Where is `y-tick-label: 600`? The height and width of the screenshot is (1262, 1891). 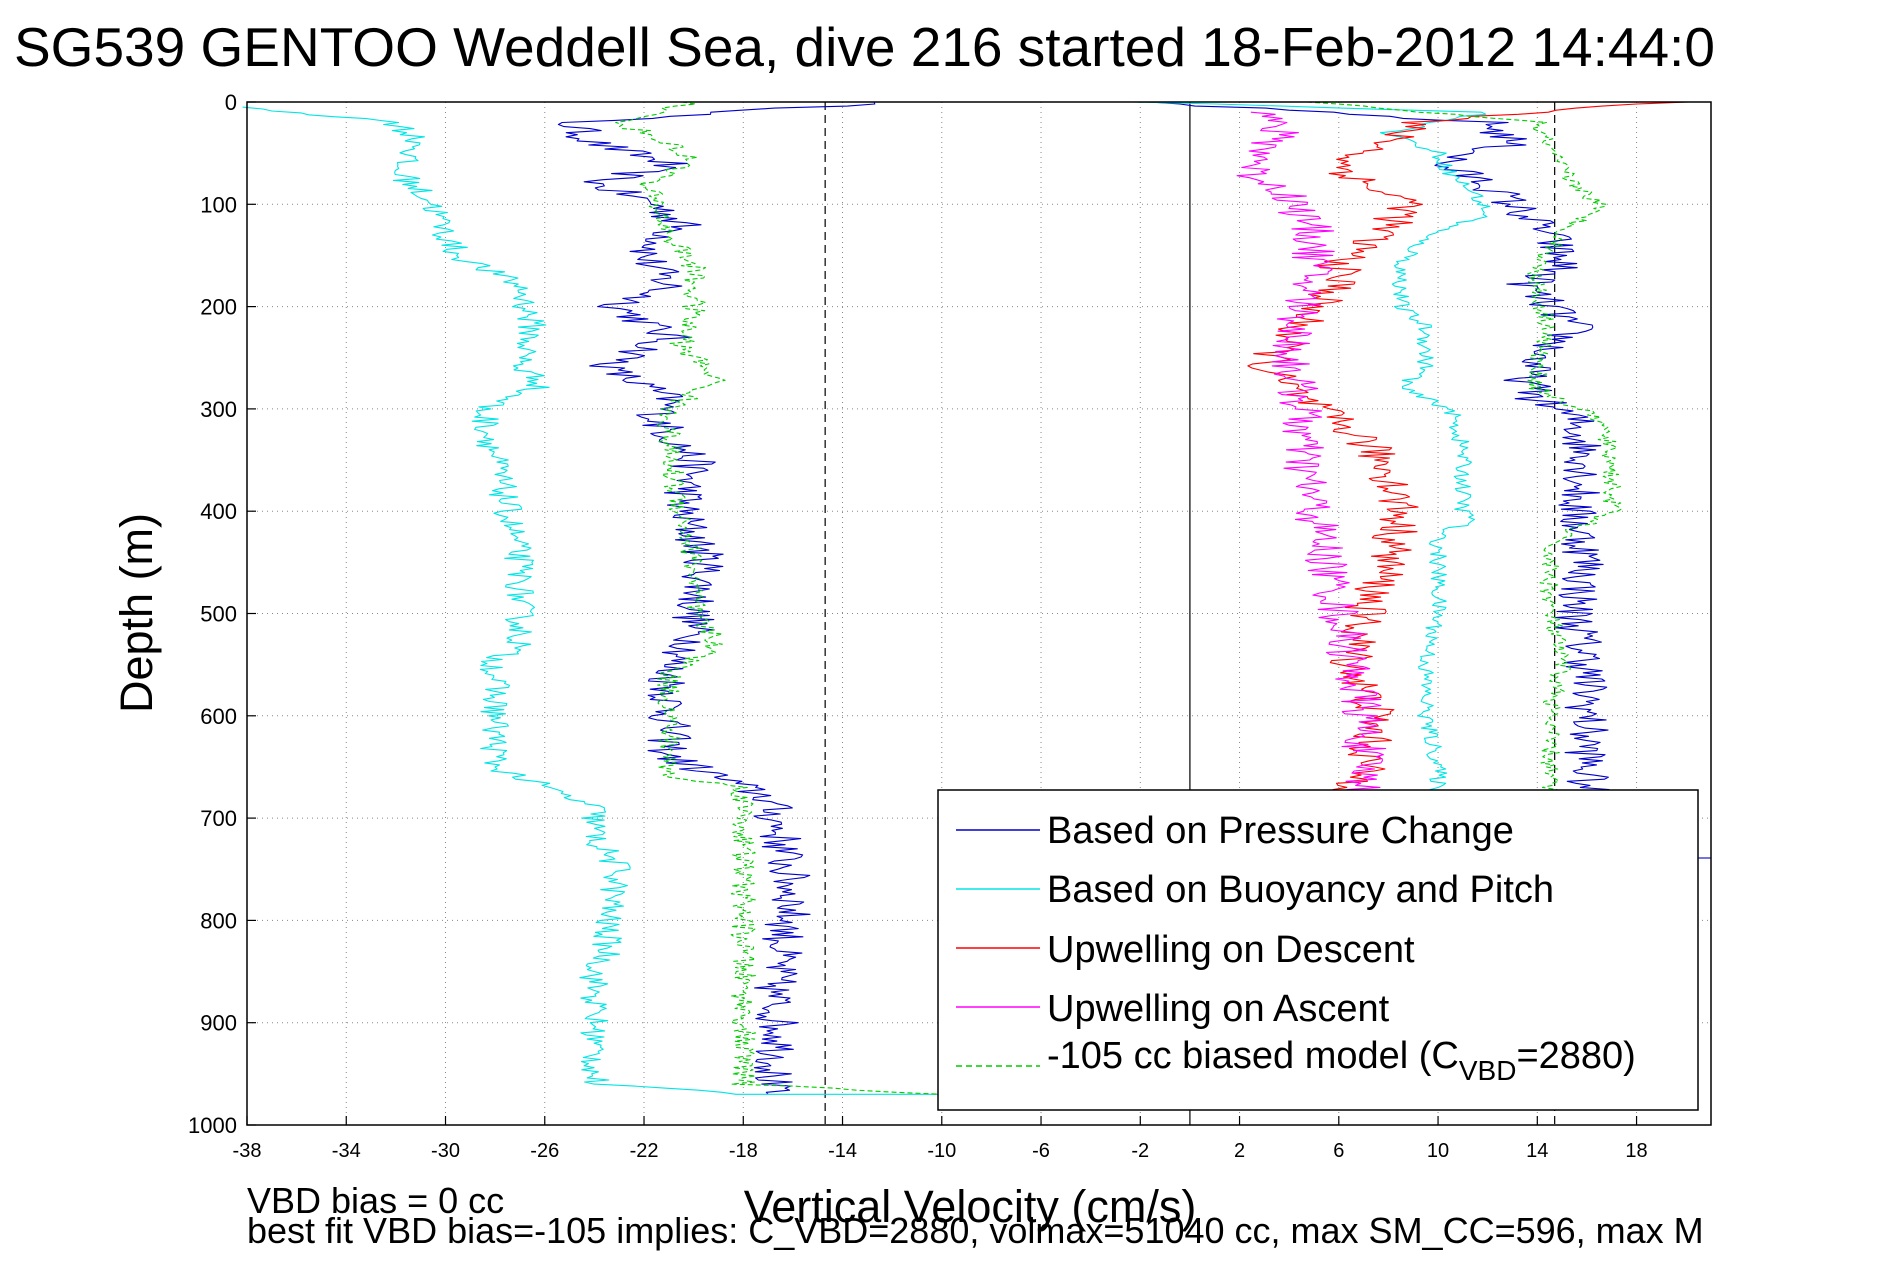 y-tick-label: 600 is located at coordinates (218, 716).